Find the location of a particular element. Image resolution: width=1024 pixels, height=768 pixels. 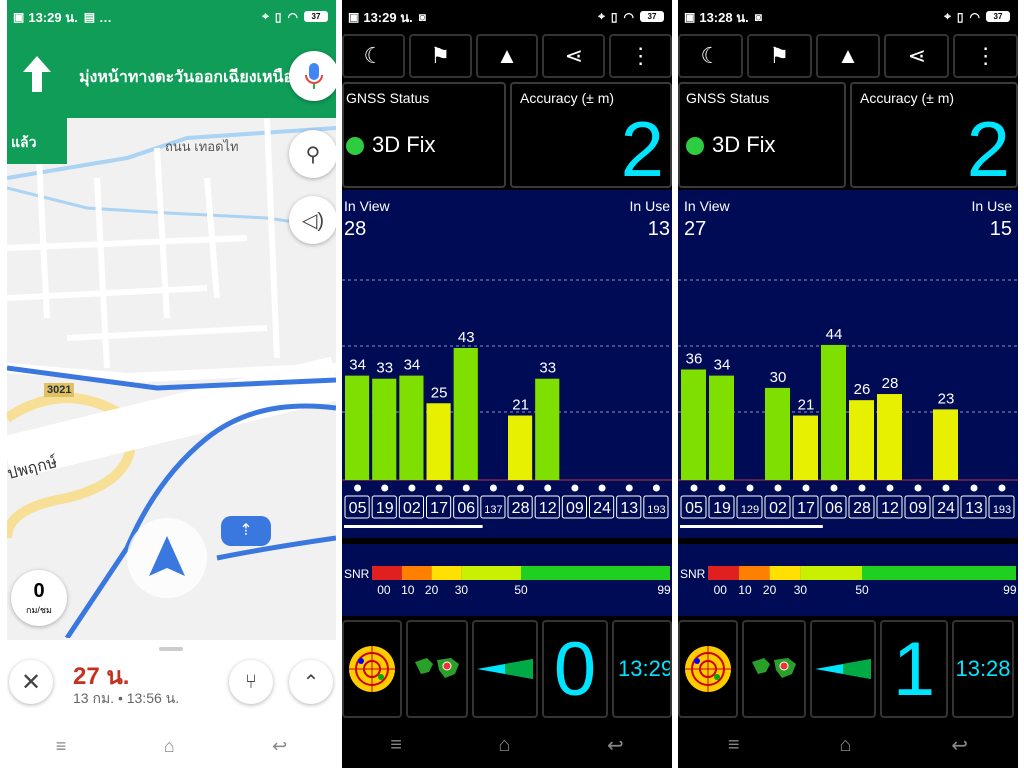

system-nav-bar: ≡ ⌂ ↩ is located at coordinates (507, 745).